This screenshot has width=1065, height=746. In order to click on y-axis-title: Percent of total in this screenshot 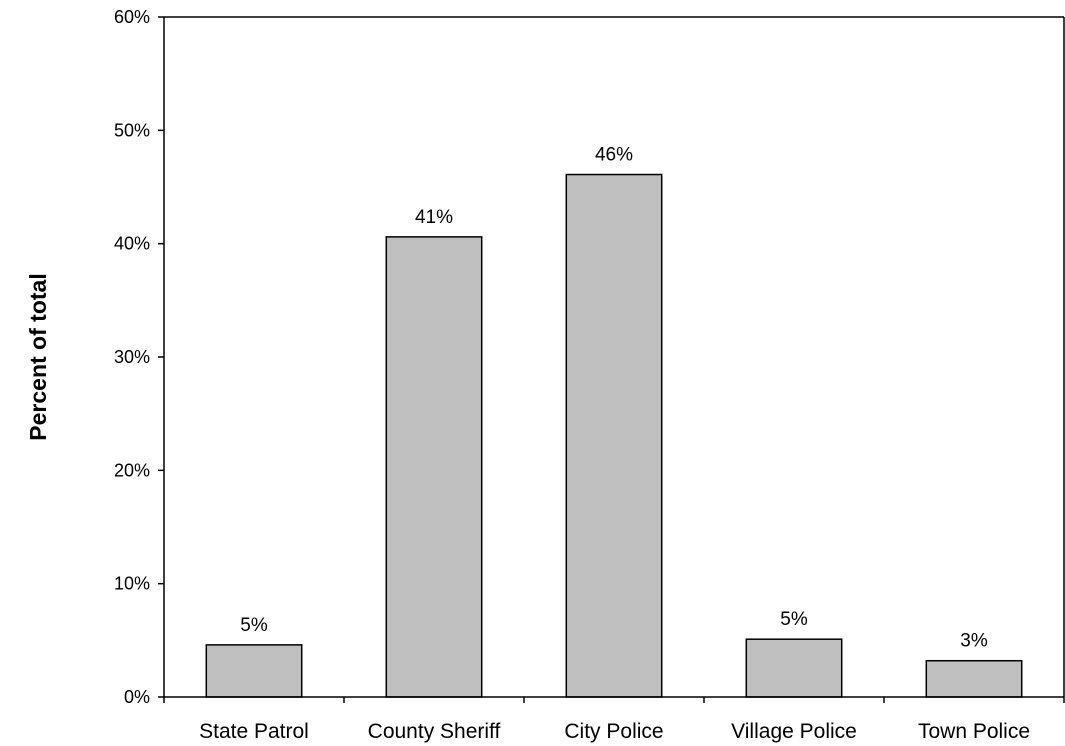, I will do `click(38, 356)`.